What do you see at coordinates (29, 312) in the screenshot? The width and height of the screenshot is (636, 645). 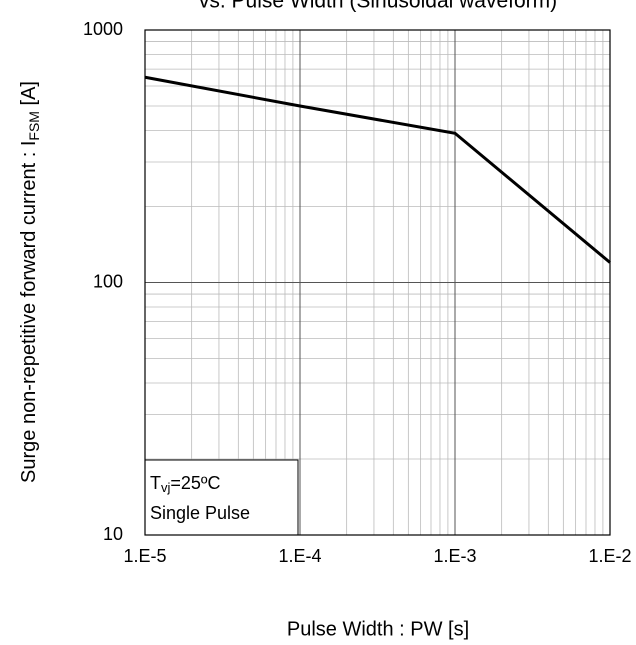 I see `y-axis-label-text: Surge non-repetitive forward current : I` at bounding box center [29, 312].